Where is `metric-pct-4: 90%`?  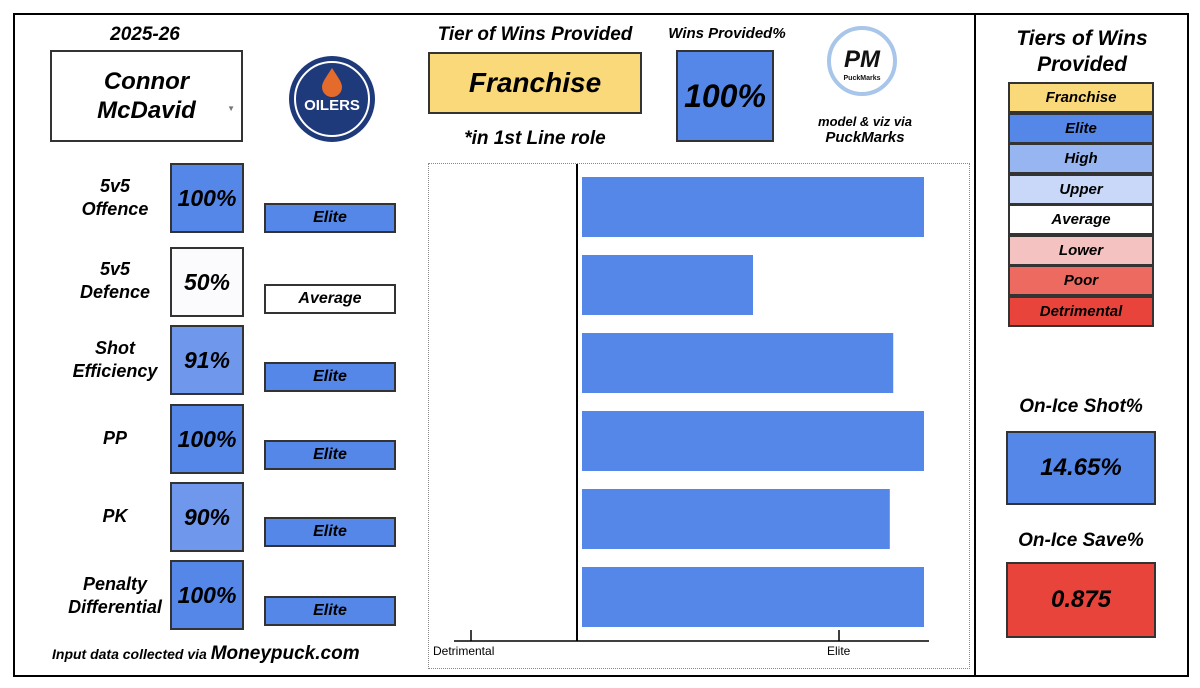 metric-pct-4: 90% is located at coordinates (207, 517).